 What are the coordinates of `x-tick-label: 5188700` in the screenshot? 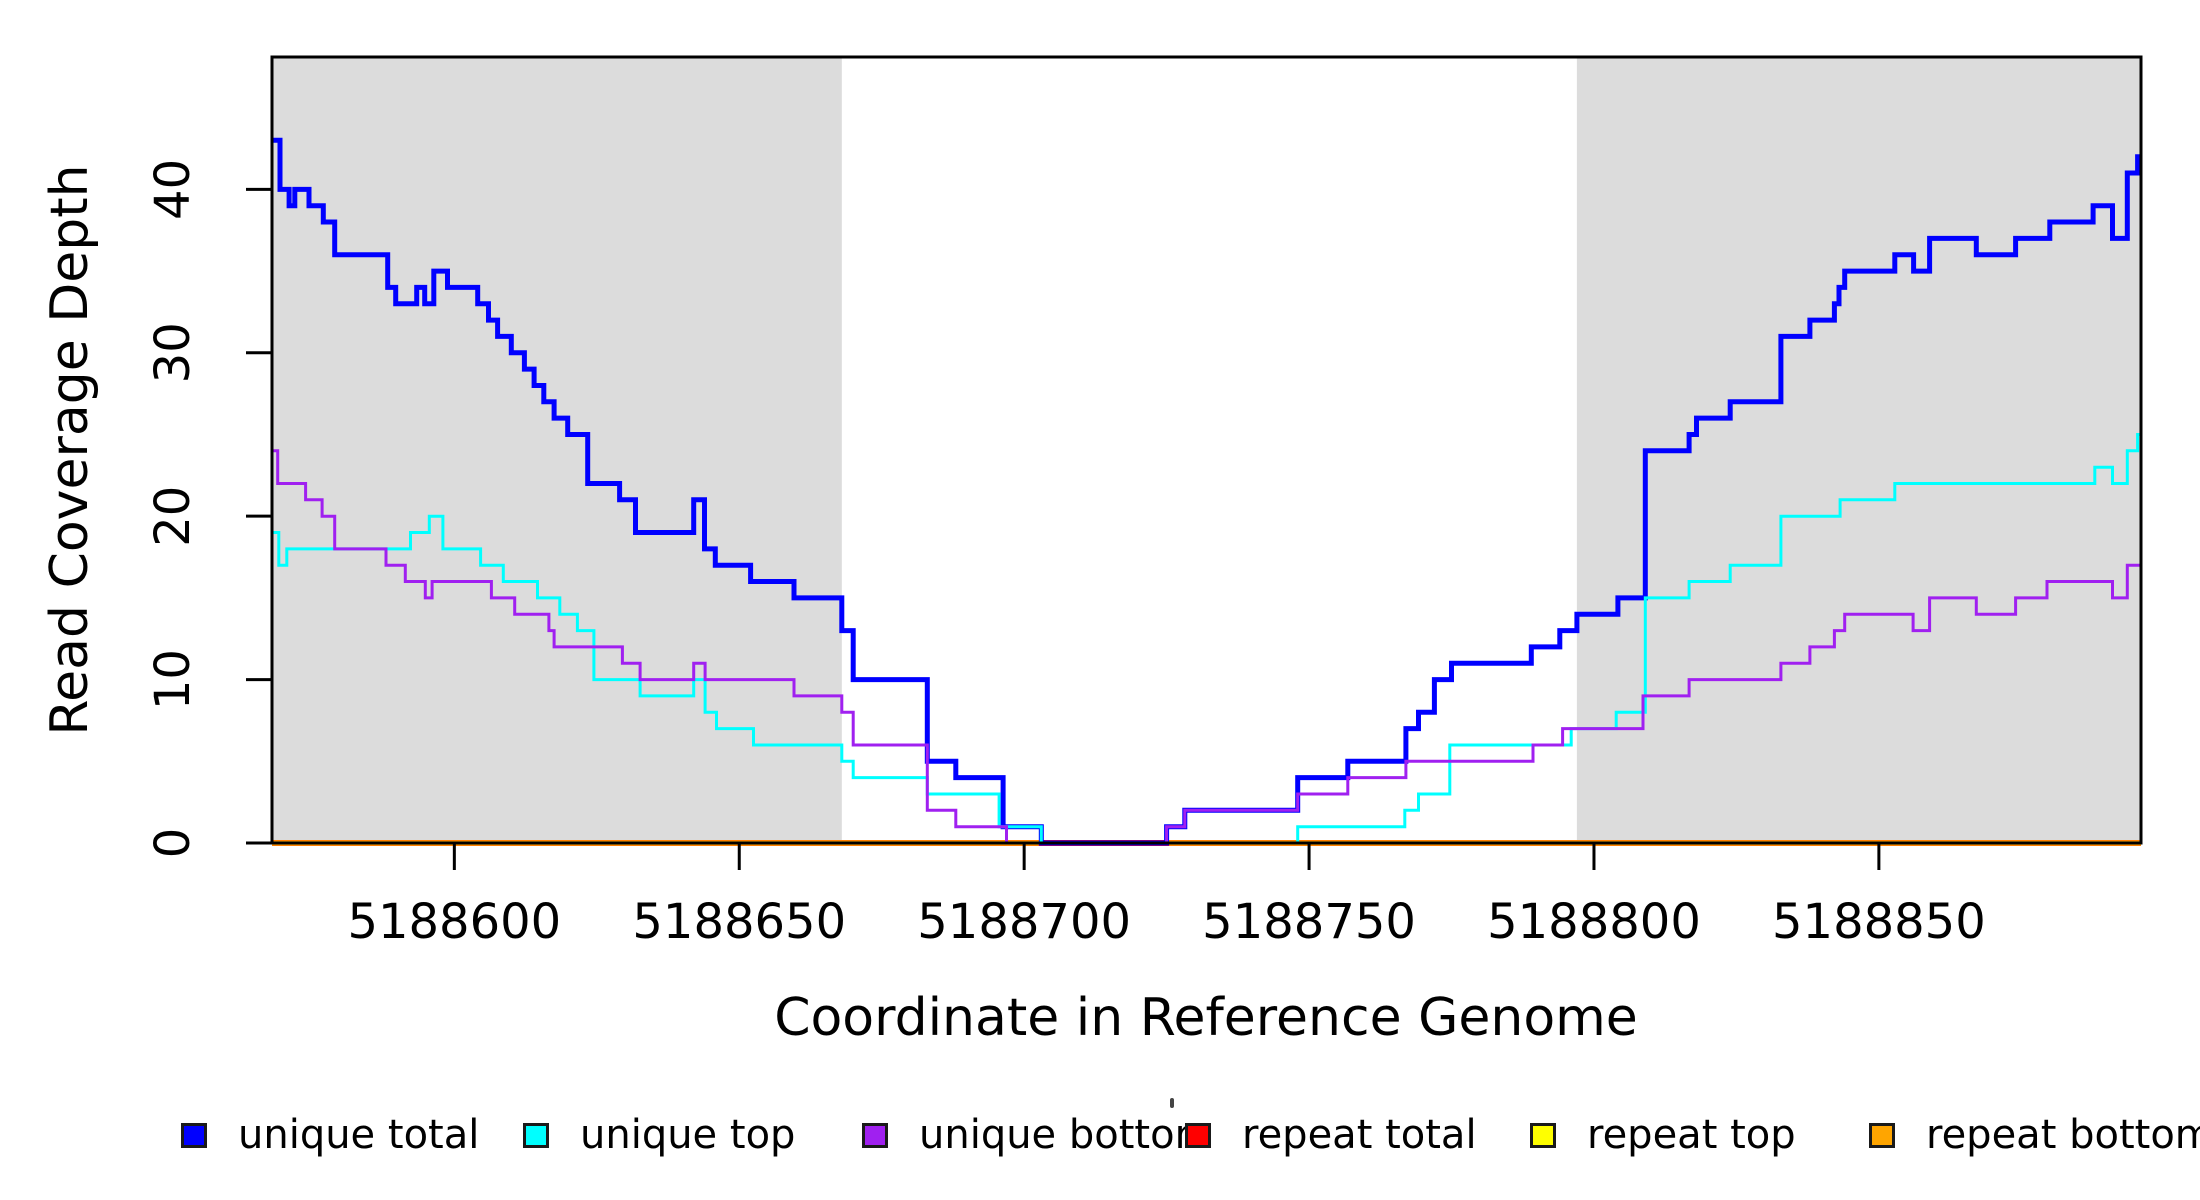 It's located at (1024, 922).